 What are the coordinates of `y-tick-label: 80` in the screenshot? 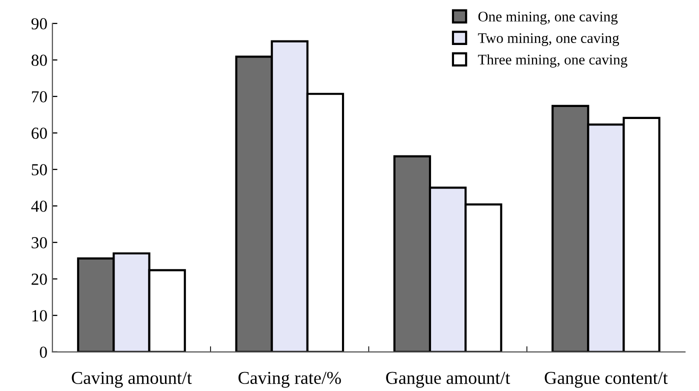 It's located at (39, 60).